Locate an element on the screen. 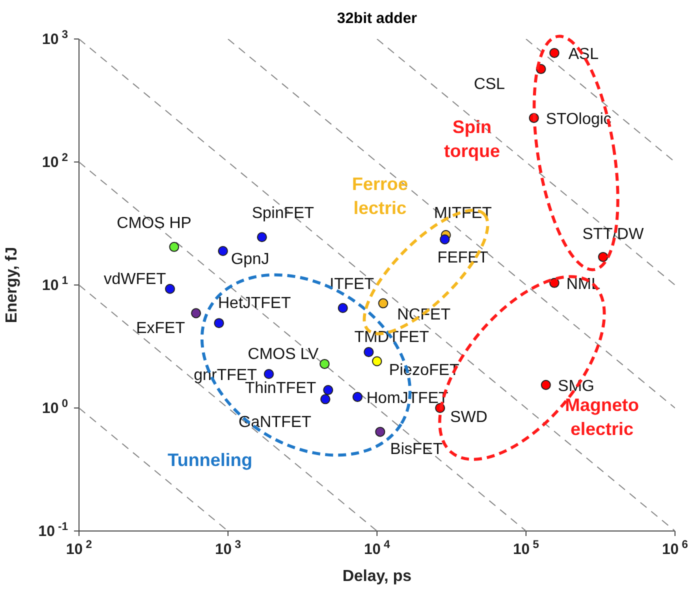  annotation: Magneto electric is located at coordinates (602, 417).